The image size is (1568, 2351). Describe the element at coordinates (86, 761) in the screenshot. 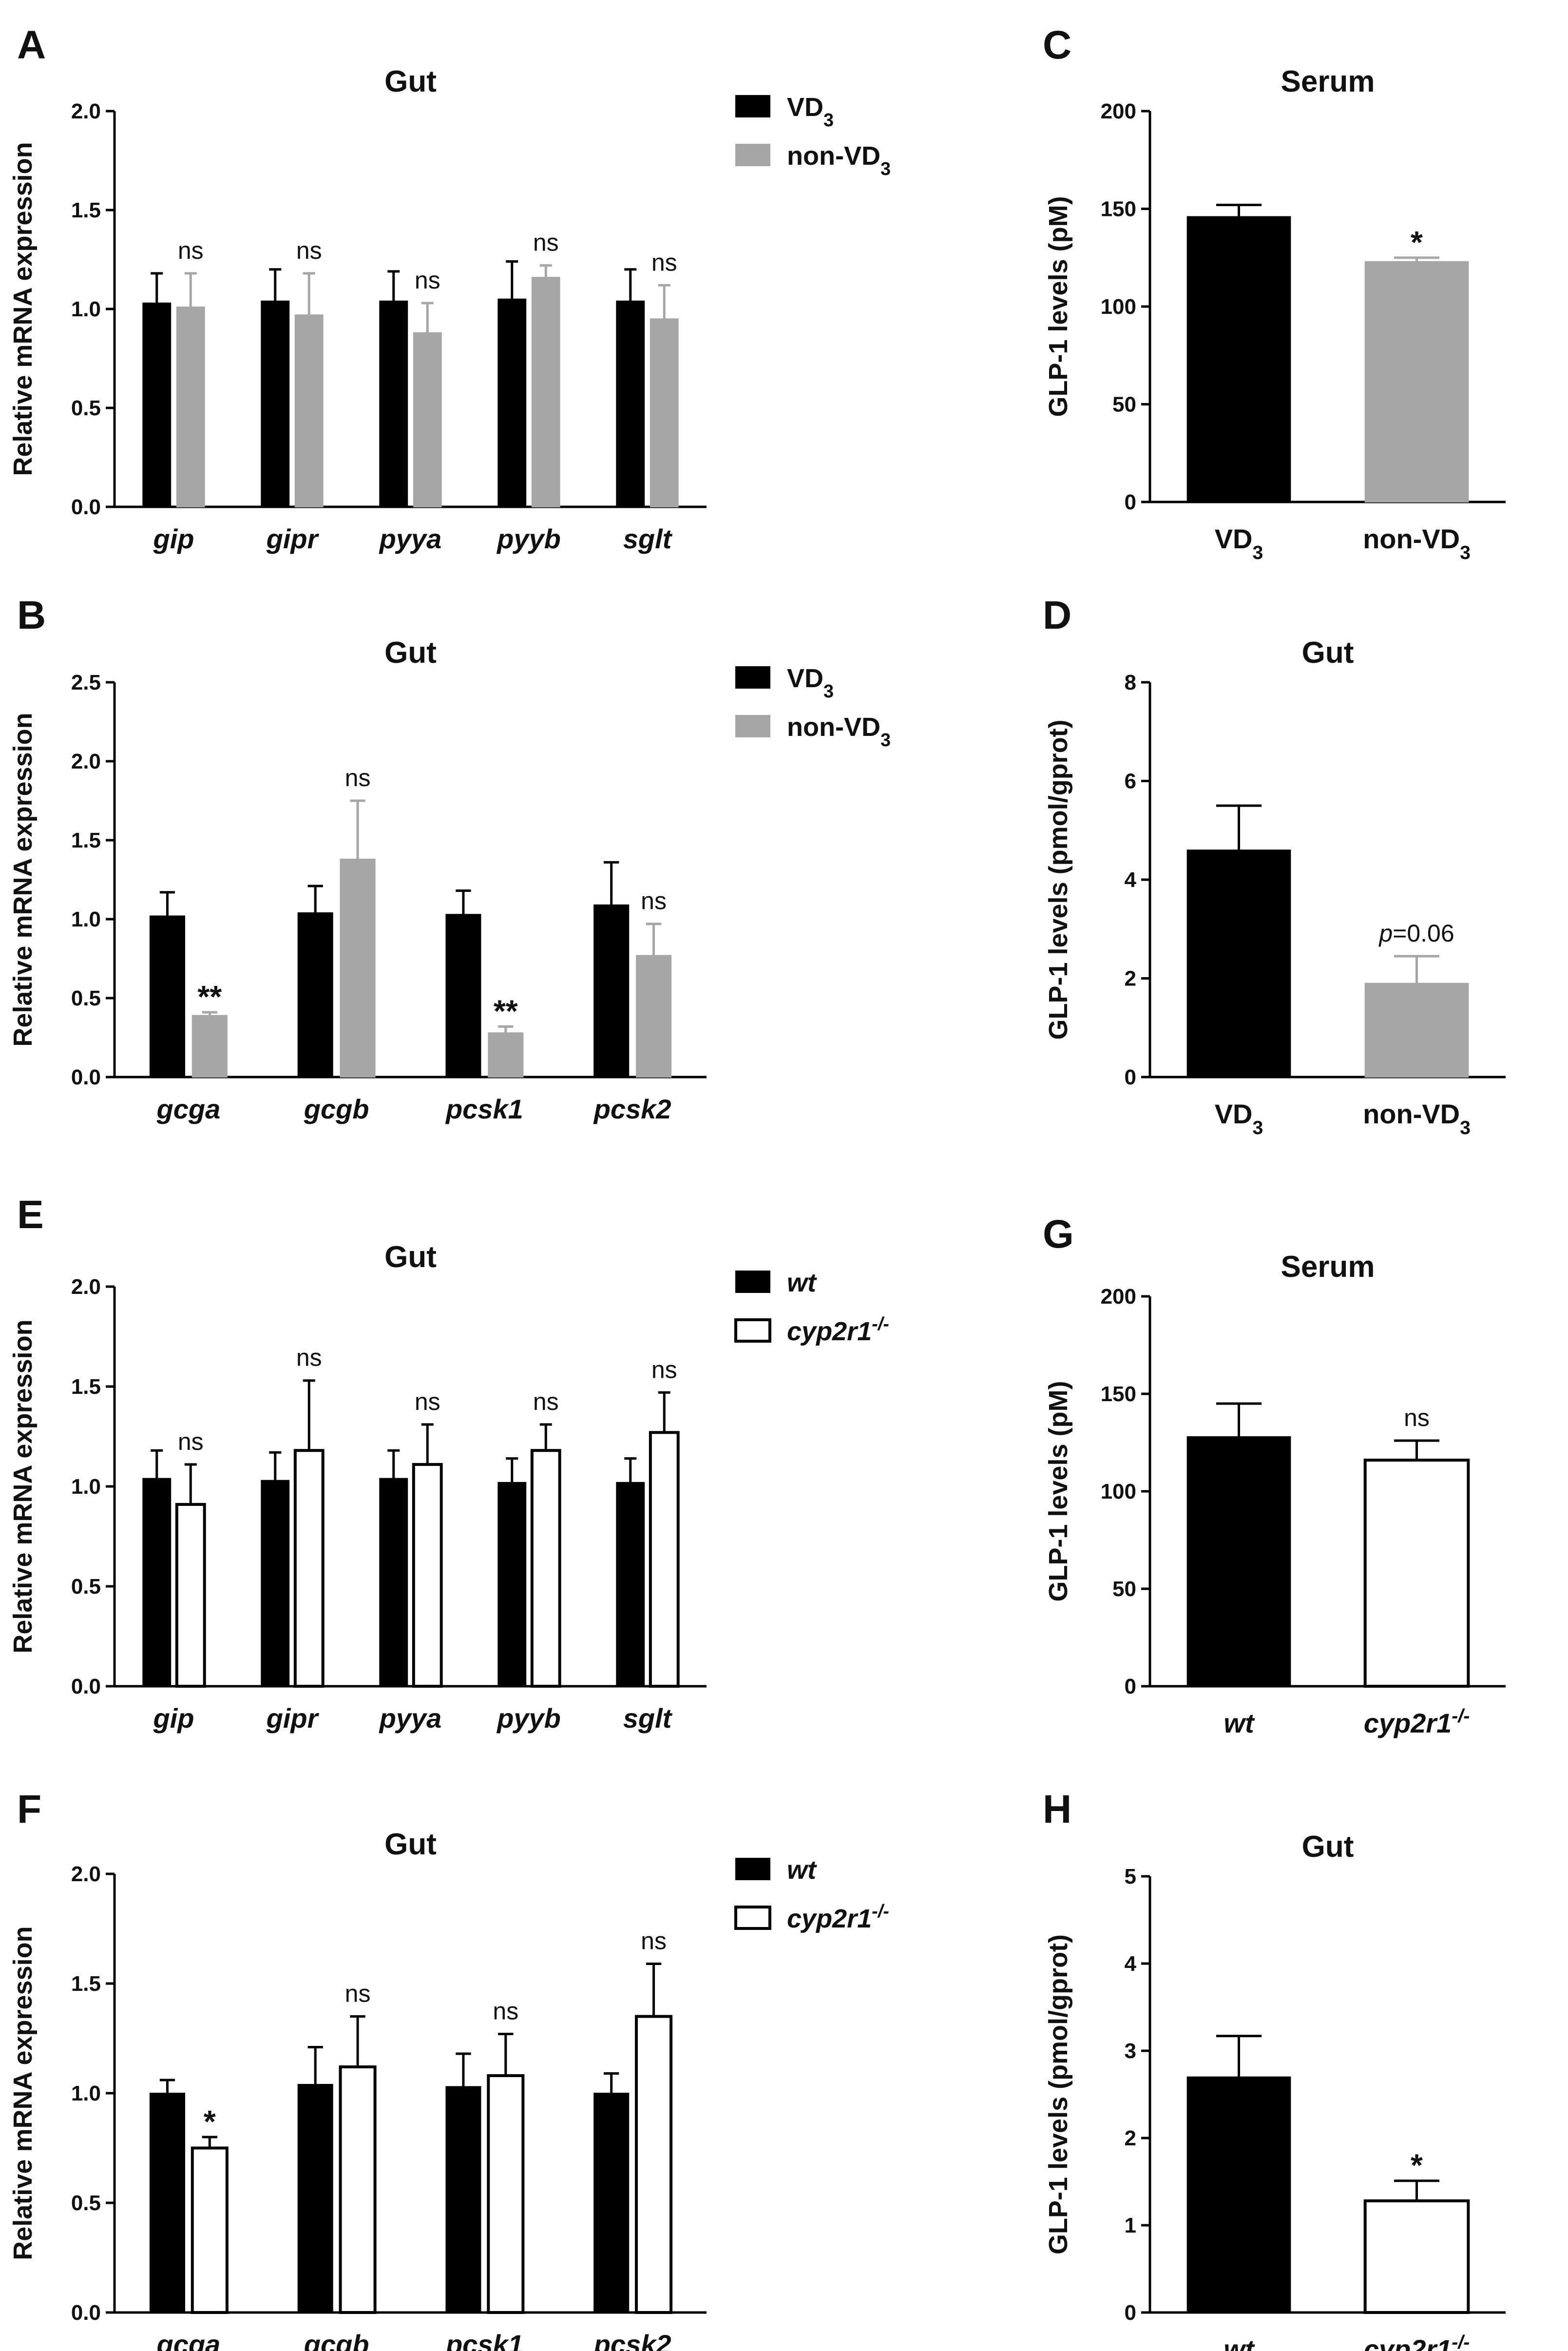

I see `y-tick-label: 2.0` at that location.